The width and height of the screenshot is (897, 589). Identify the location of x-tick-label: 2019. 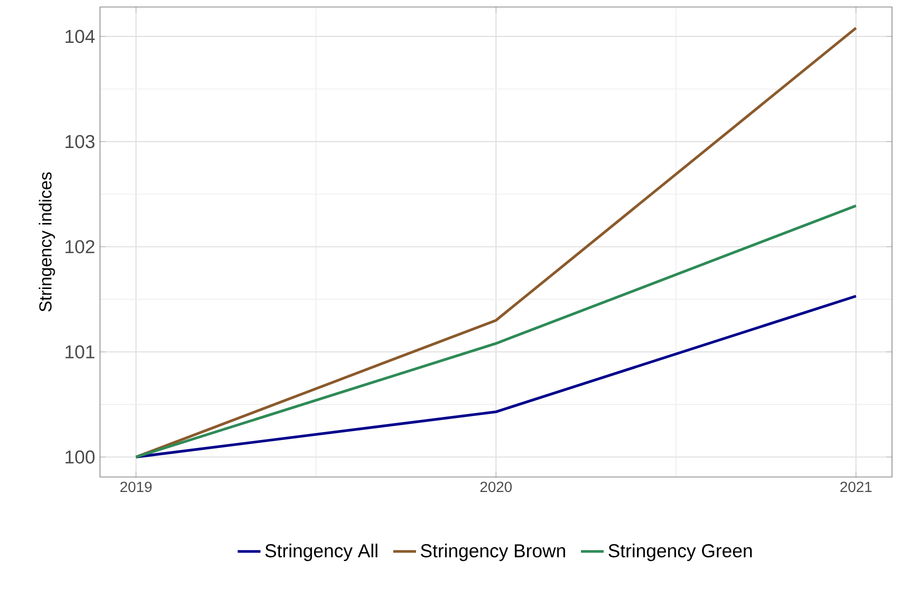
(136, 487).